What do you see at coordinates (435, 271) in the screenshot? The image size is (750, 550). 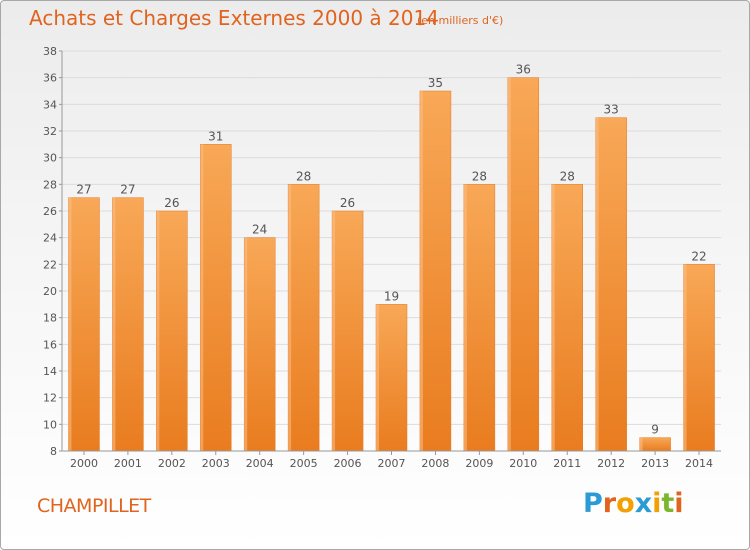 I see `bar-2008` at bounding box center [435, 271].